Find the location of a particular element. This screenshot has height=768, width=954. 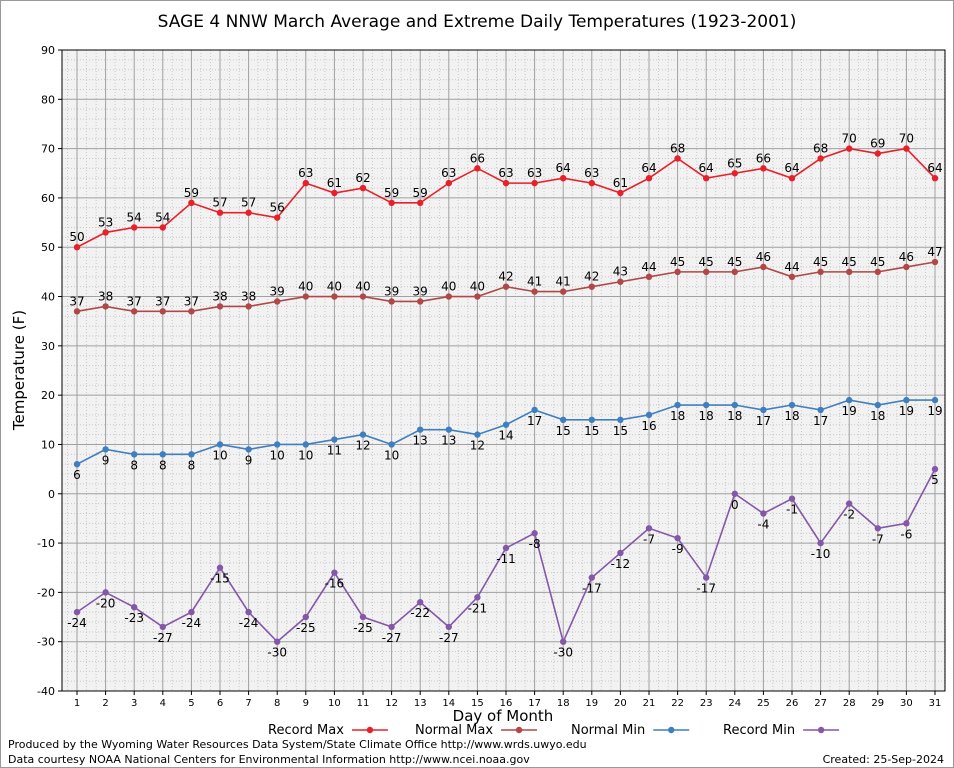

data-label: 70 is located at coordinates (849, 139).